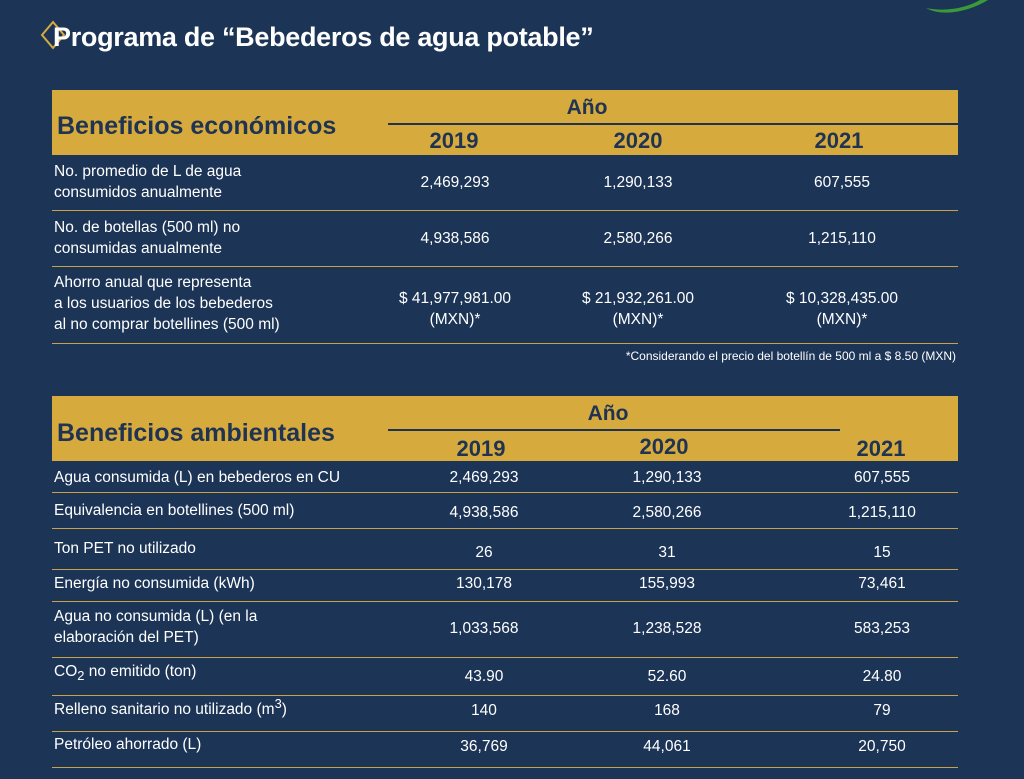 This screenshot has height=779, width=1024. I want to click on table-row: Ton PET no utilizado 26 31 15, so click(505, 549).